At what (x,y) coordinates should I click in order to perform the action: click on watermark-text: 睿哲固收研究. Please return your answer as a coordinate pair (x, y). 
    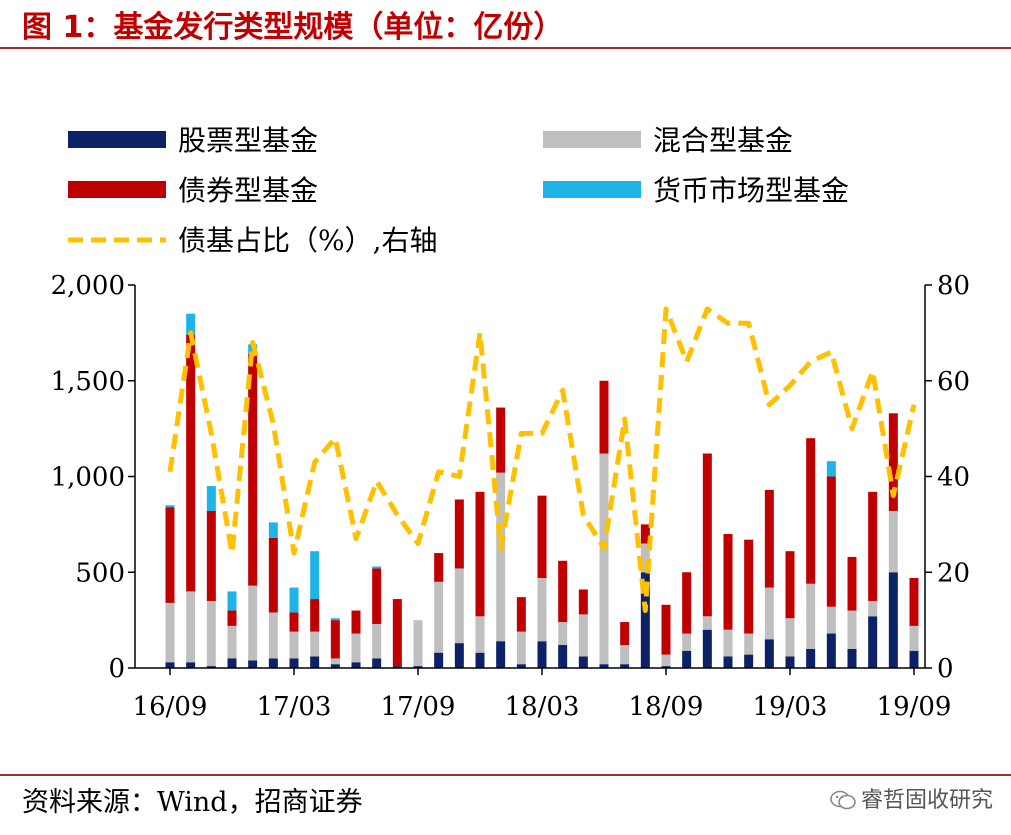
    Looking at the image, I should click on (926, 800).